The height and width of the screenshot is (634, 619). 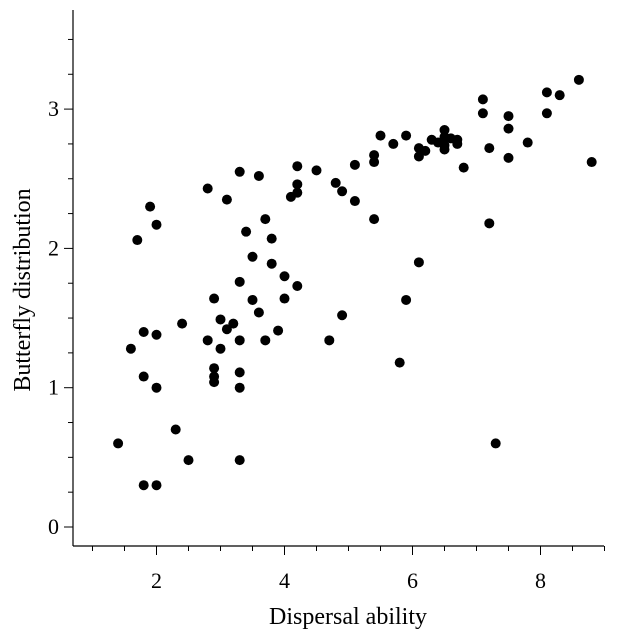 I want to click on y-axis-label: Butterfly distribution, so click(x=23, y=289).